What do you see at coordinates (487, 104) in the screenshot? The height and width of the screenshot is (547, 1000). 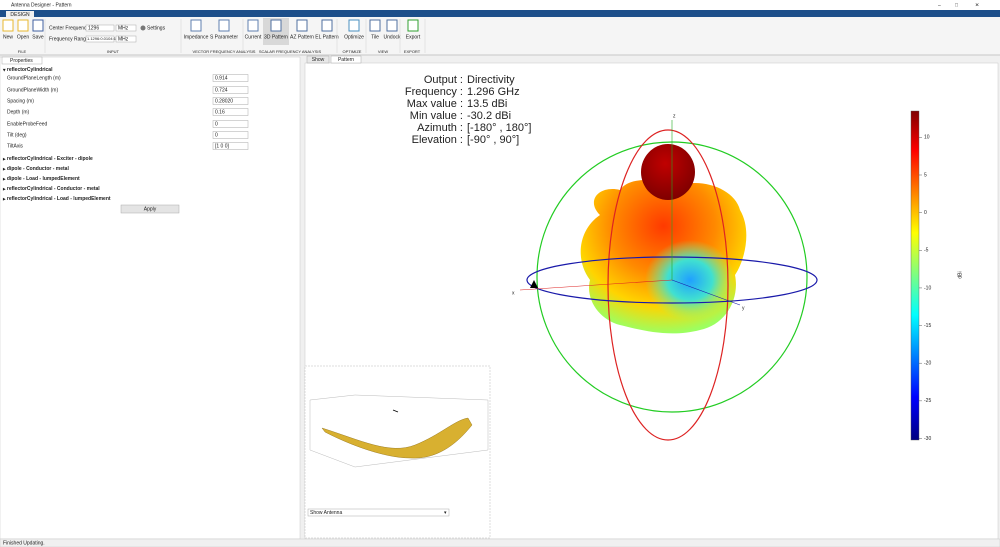 I see `info-value: 13.5 dBi` at bounding box center [487, 104].